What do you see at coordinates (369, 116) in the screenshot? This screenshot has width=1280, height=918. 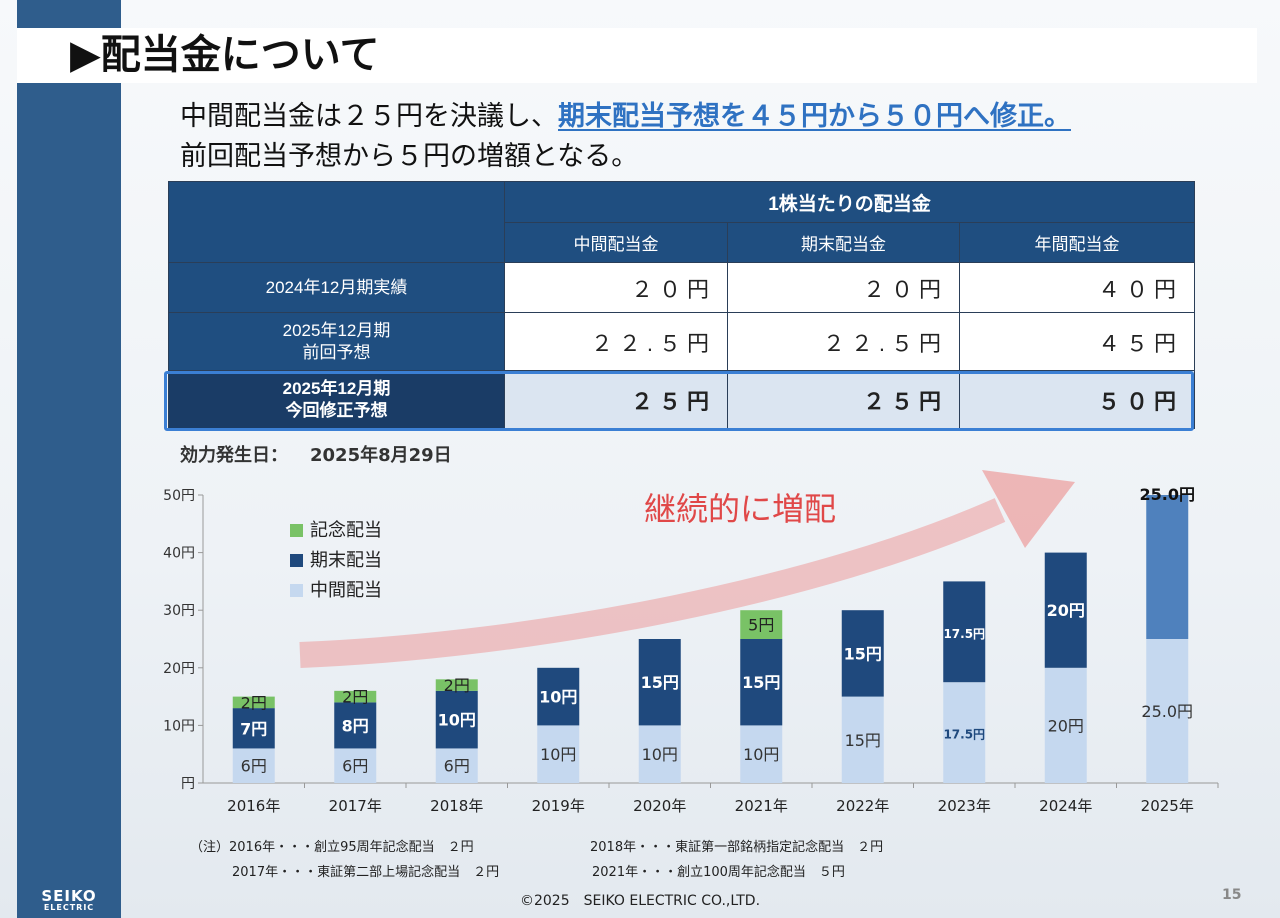 I see `lead-text: 中間配当金は２５円を決議し、` at bounding box center [369, 116].